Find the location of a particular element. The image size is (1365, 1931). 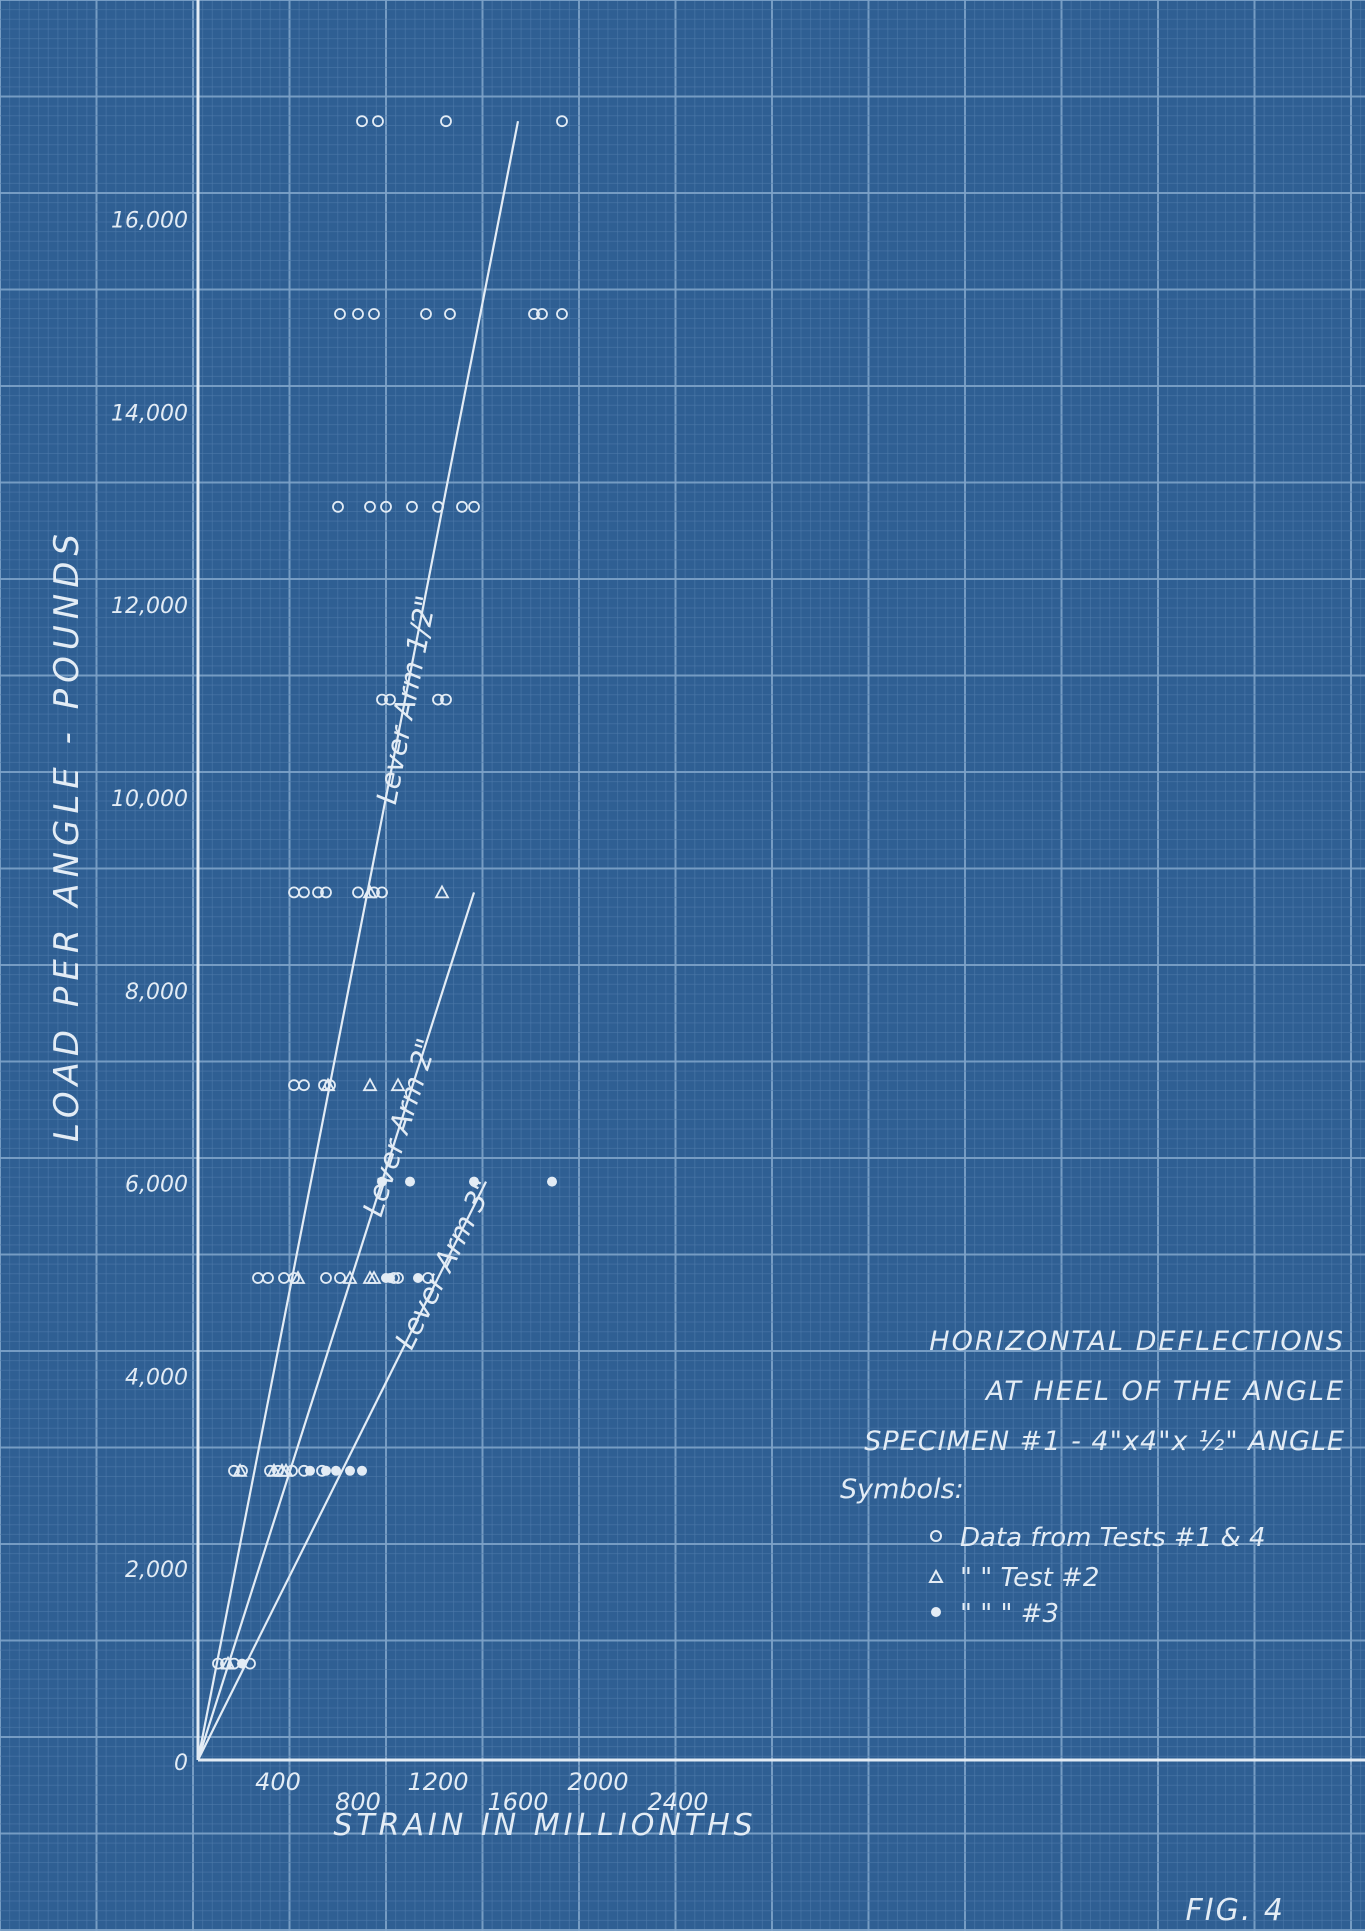

legend-heading: Symbols: is located at coordinates (902, 1489).